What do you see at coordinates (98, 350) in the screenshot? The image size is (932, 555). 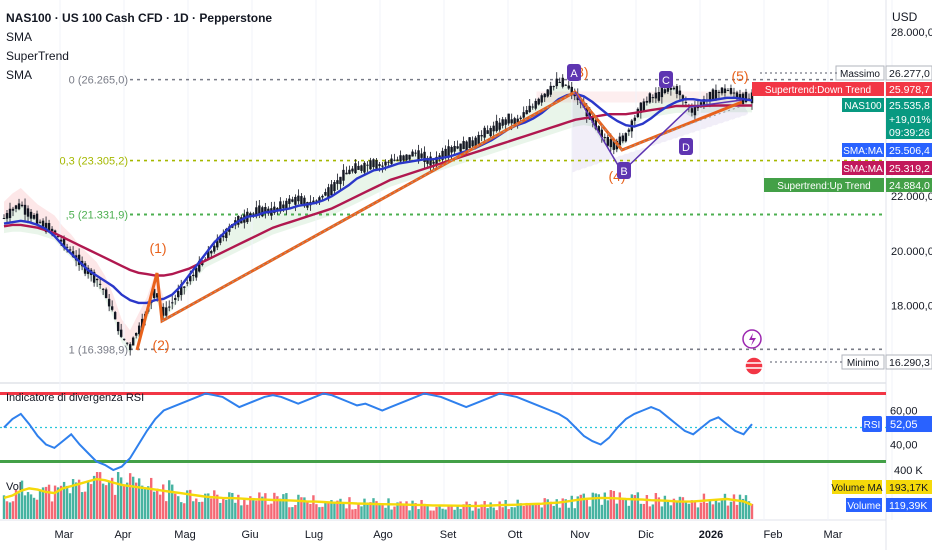 I see `fib-level-label: 1 (16.398,9)` at bounding box center [98, 350].